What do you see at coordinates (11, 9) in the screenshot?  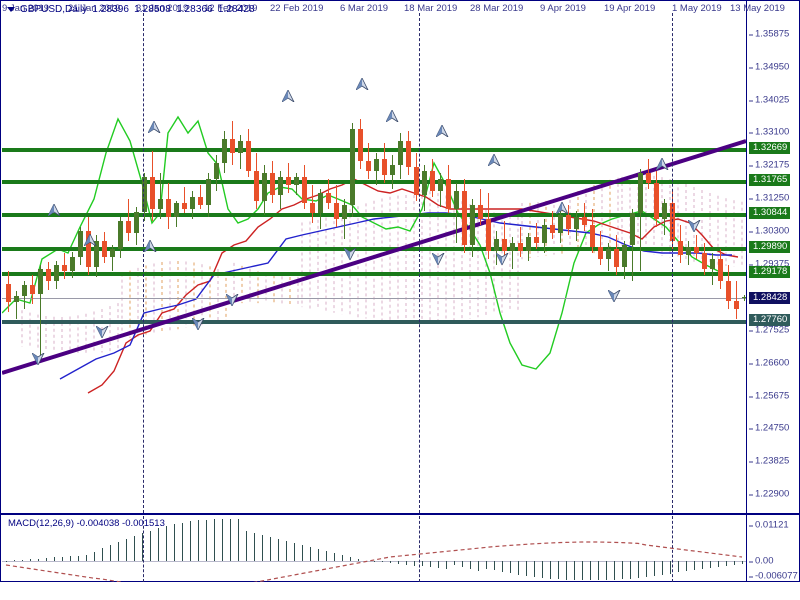 I see `chevron-down-icon` at bounding box center [11, 9].